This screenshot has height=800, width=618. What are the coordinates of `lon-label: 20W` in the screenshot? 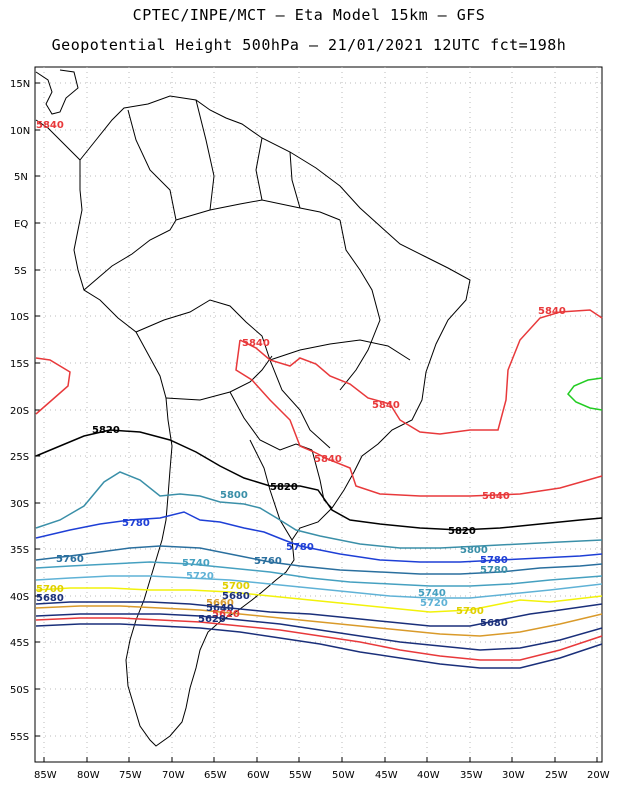 It's located at (598, 775).